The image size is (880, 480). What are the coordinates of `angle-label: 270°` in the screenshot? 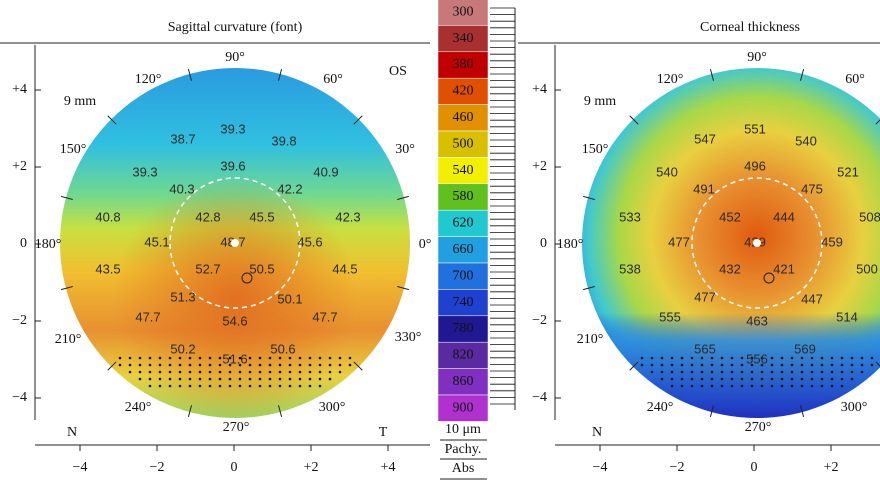 It's located at (758, 427).